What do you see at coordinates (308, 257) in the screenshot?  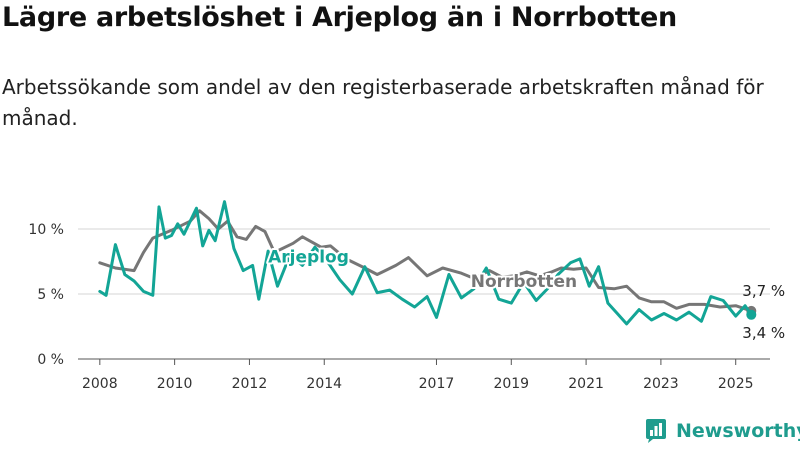 I see `series-label-arjeplog: Arjeplog` at bounding box center [308, 257].